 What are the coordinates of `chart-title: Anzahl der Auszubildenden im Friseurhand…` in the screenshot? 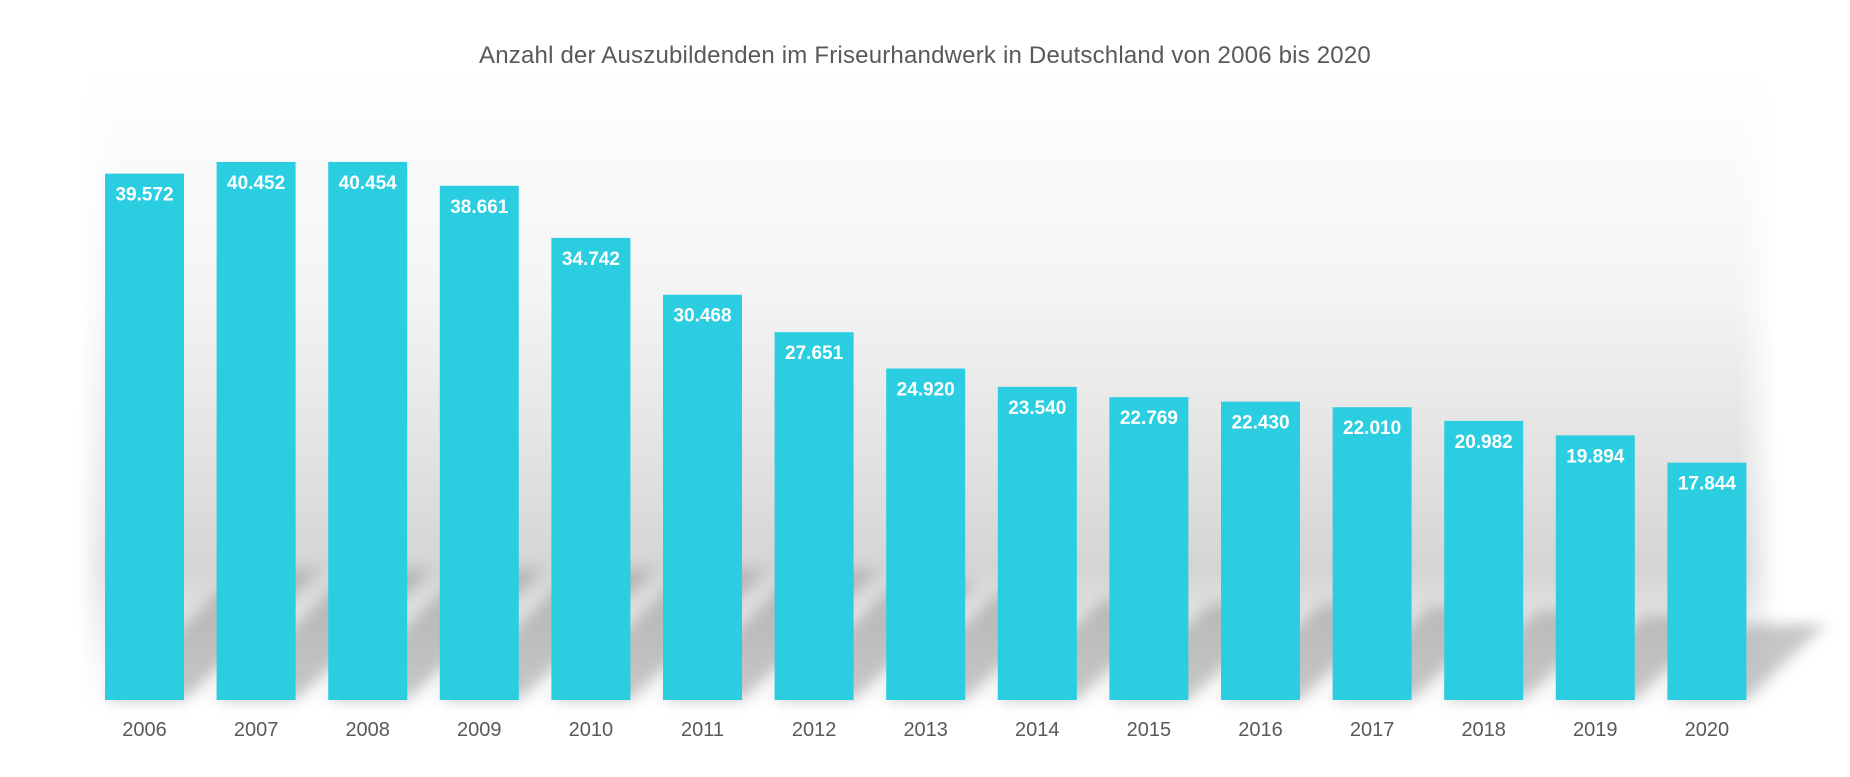 It's located at (925, 55).